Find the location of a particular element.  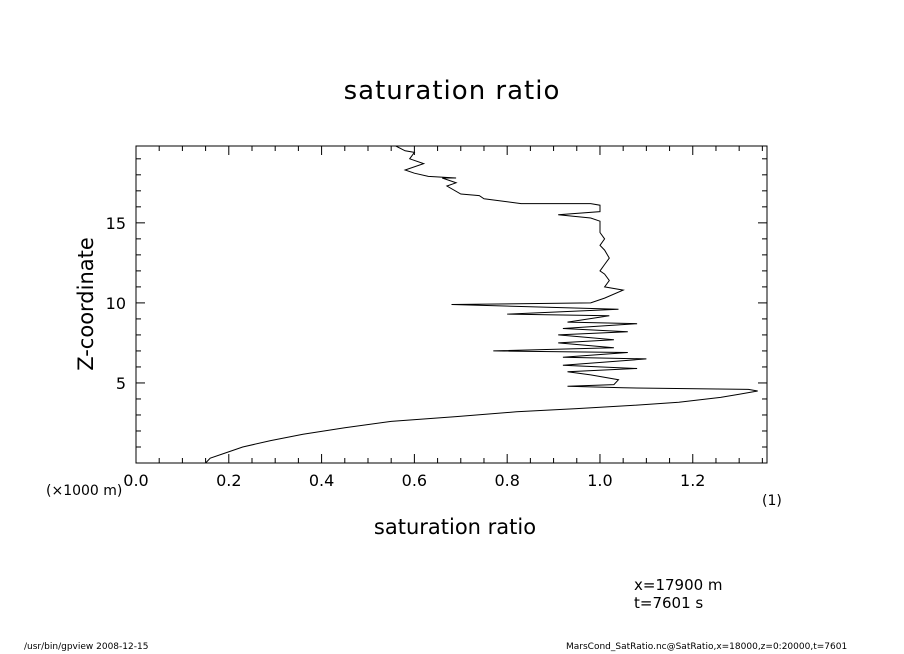

y-tick-label: 10 is located at coordinates (116, 303).